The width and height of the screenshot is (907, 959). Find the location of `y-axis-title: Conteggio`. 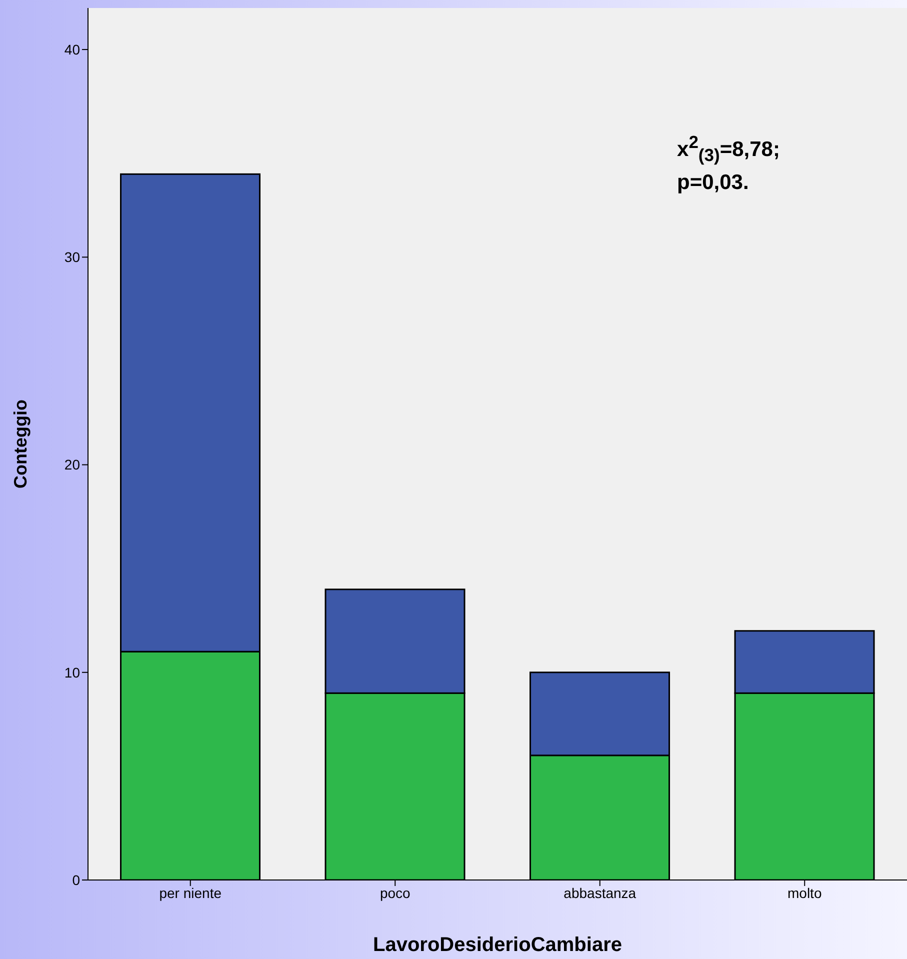

y-axis-title: Conteggio is located at coordinates (20, 444).